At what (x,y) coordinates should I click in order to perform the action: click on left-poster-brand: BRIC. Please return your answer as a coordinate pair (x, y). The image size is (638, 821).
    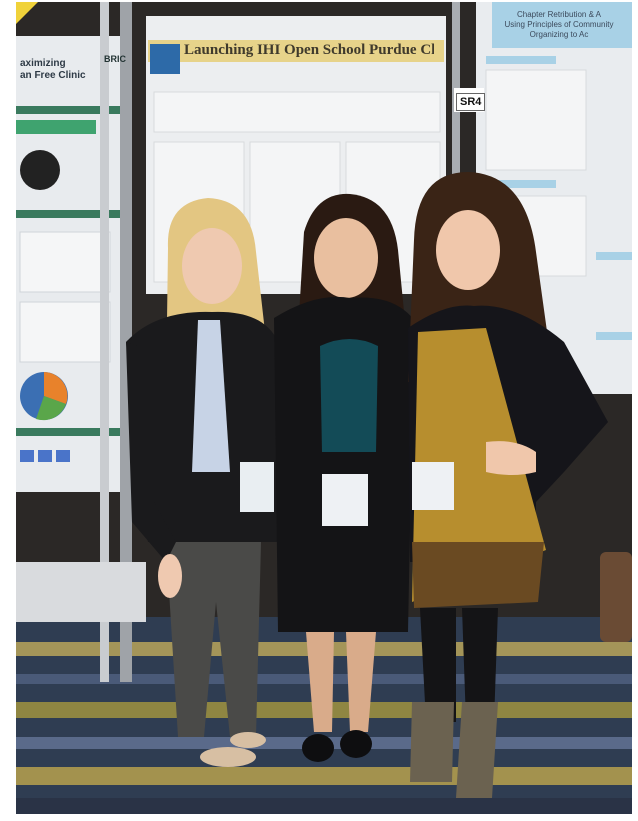
    Looking at the image, I should click on (115, 59).